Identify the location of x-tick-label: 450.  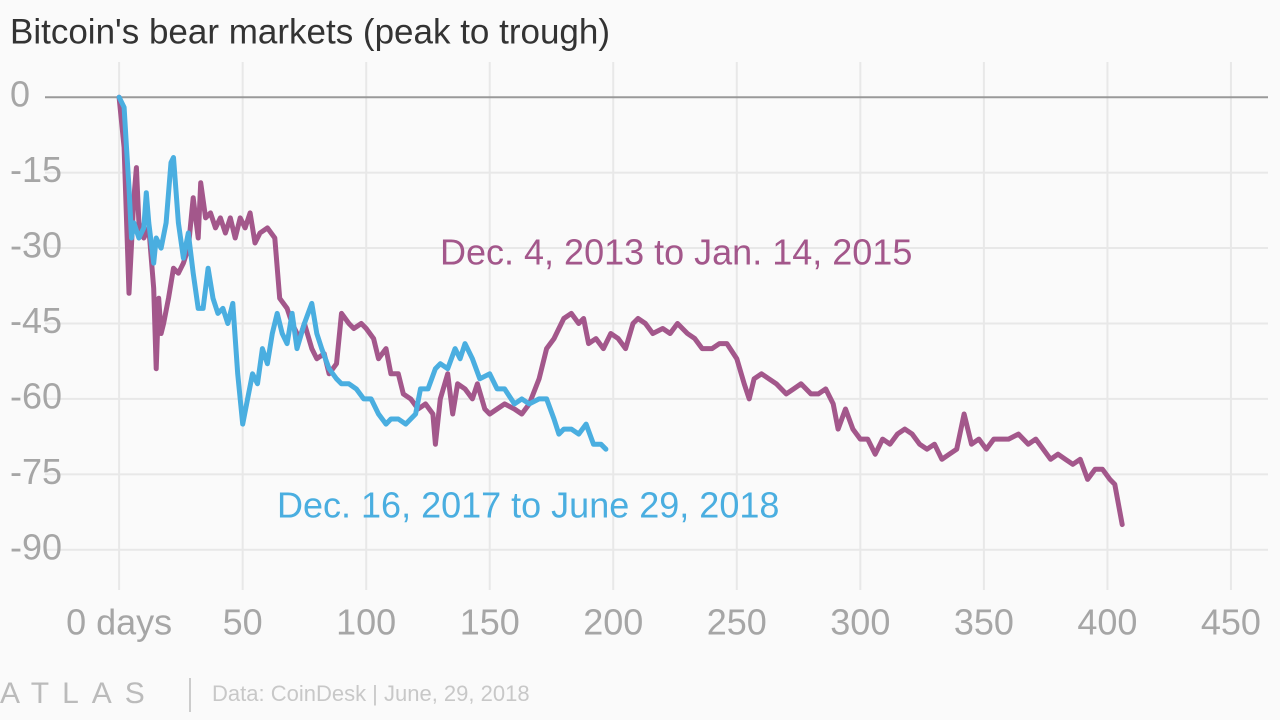
(1231, 622).